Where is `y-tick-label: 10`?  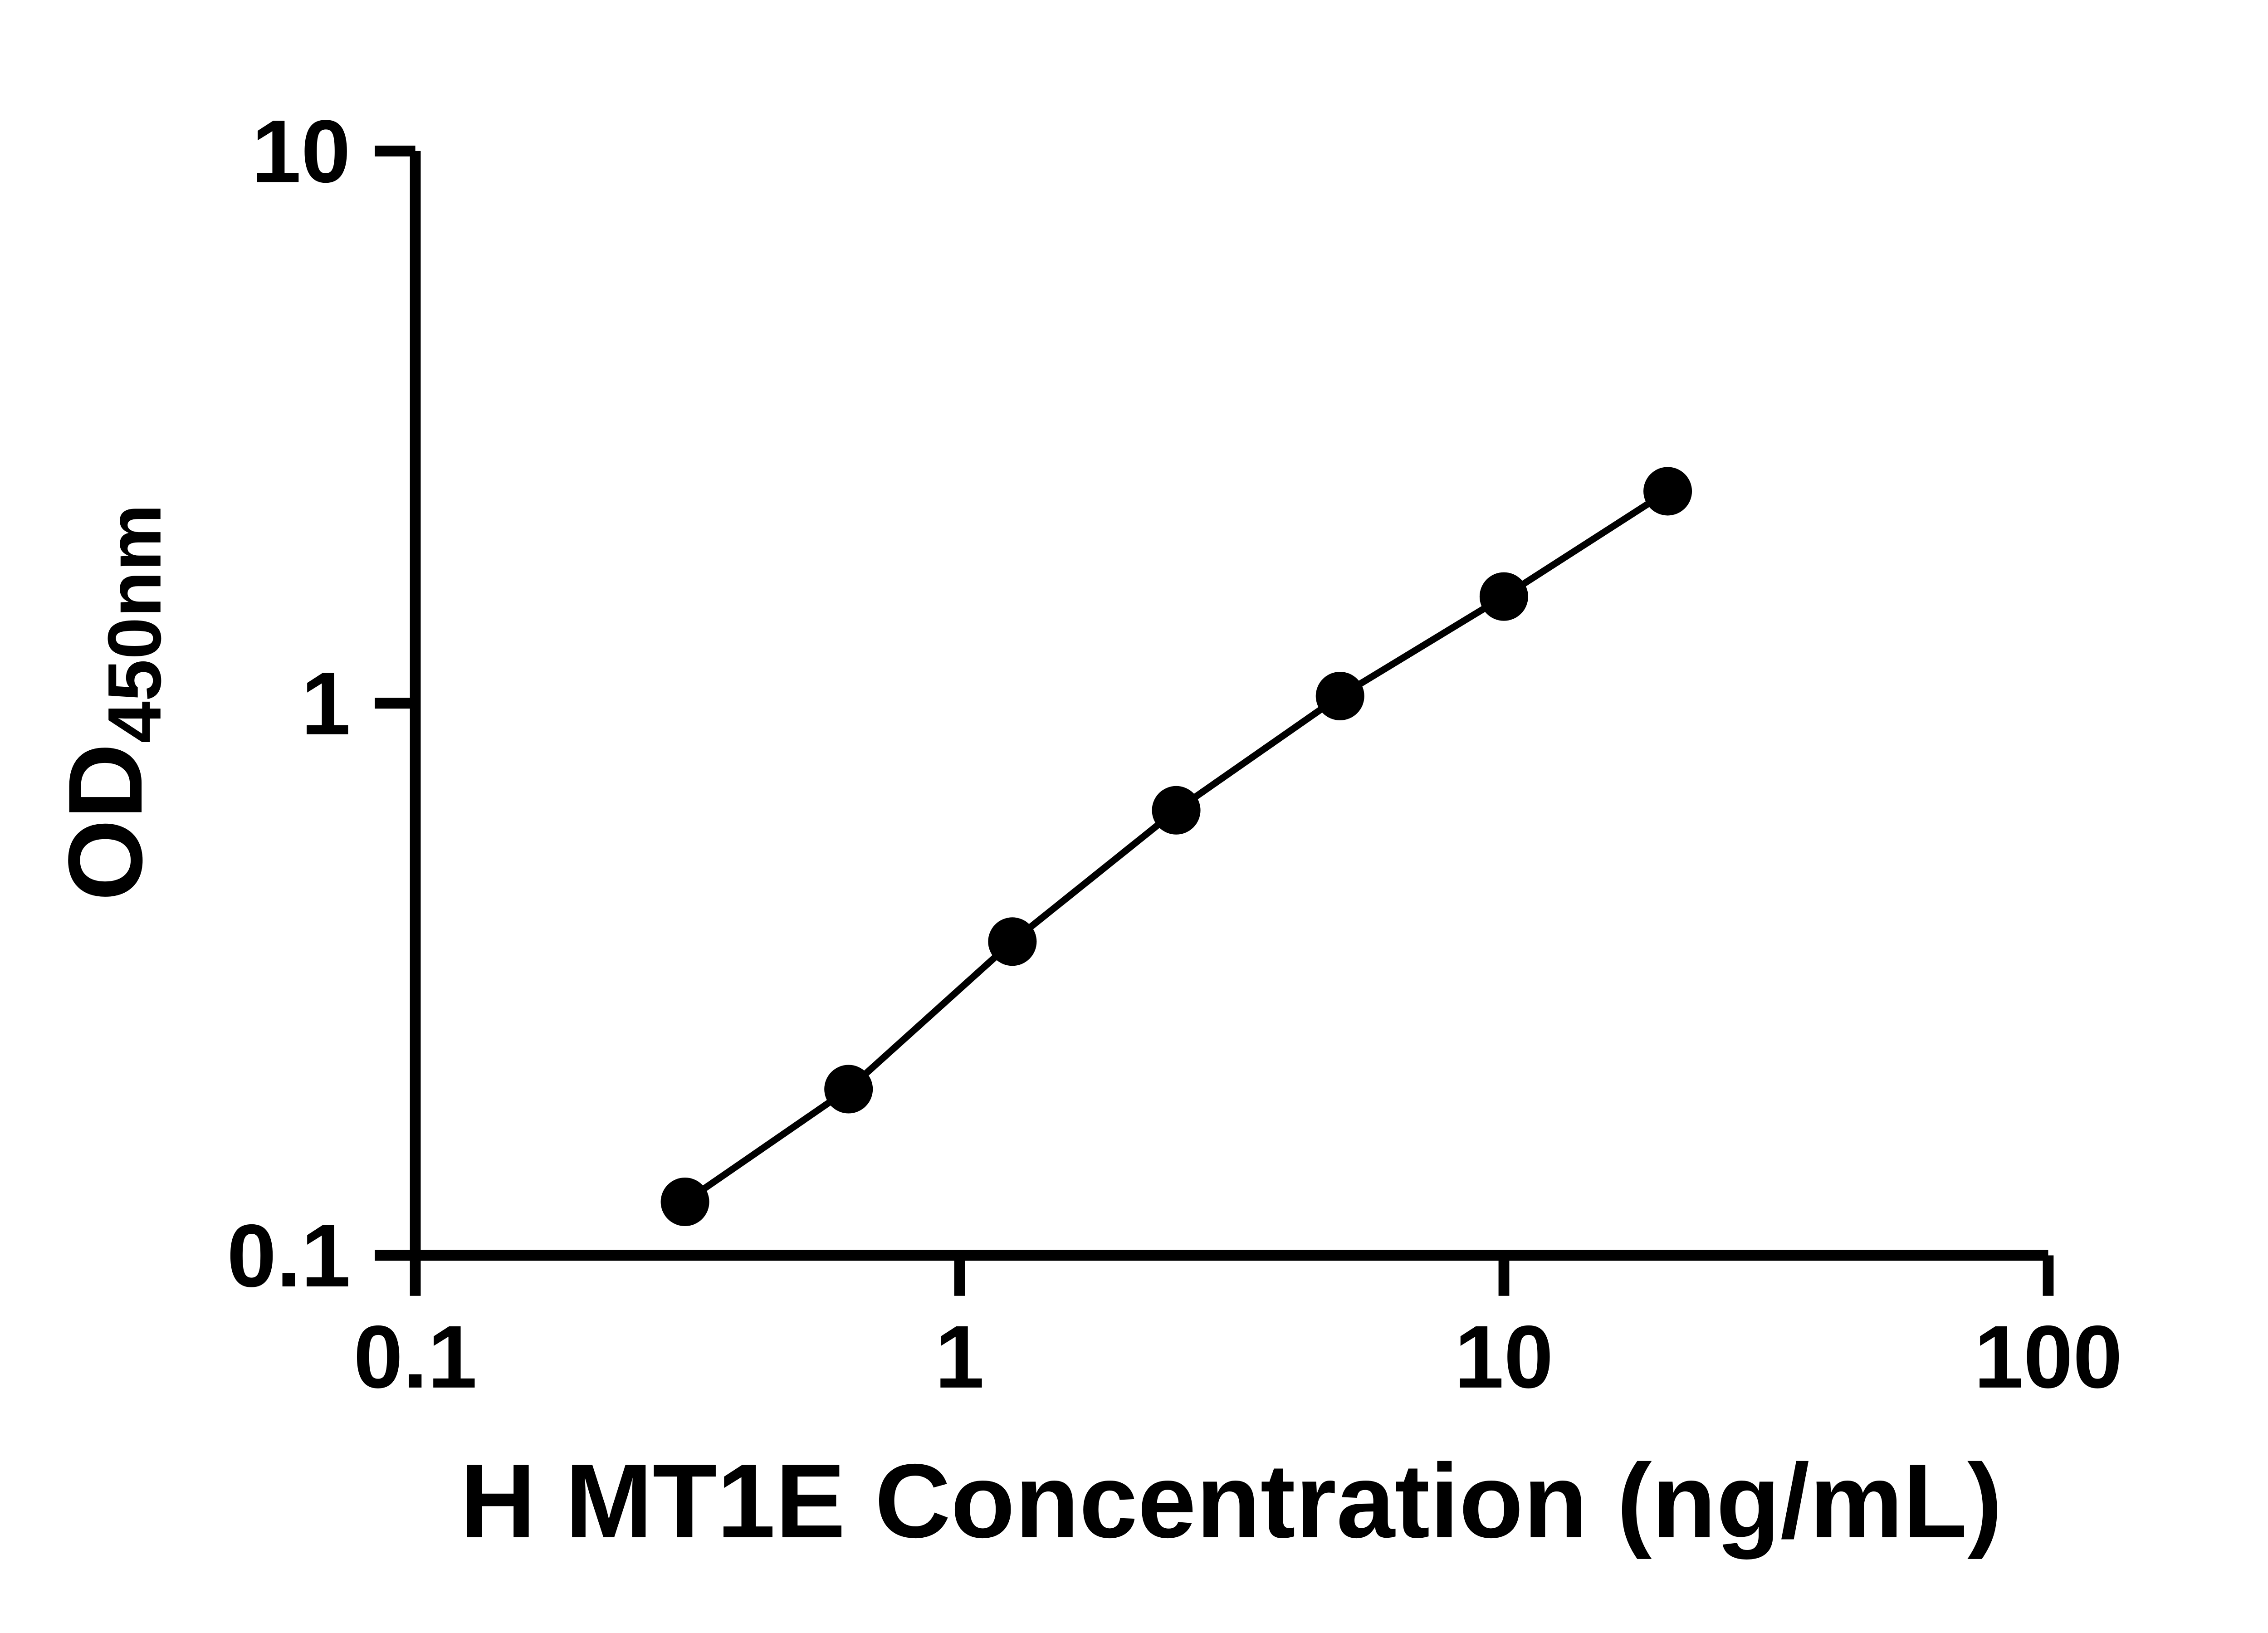 y-tick-label: 10 is located at coordinates (302, 151).